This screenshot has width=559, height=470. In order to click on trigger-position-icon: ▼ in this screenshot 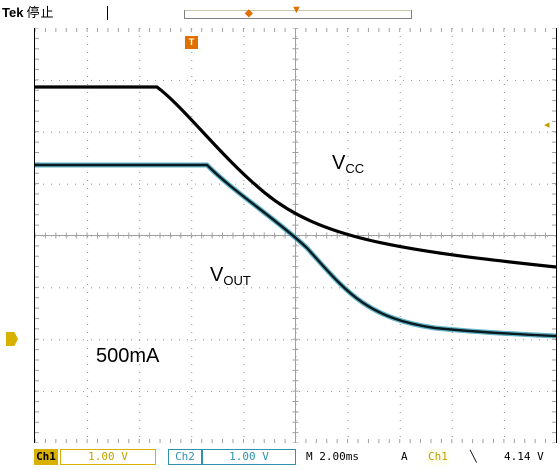, I will do `click(296, 10)`.